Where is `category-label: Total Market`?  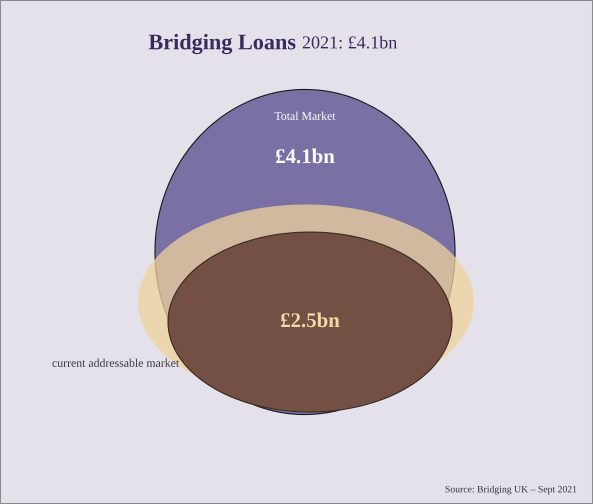 category-label: Total Market is located at coordinates (305, 116).